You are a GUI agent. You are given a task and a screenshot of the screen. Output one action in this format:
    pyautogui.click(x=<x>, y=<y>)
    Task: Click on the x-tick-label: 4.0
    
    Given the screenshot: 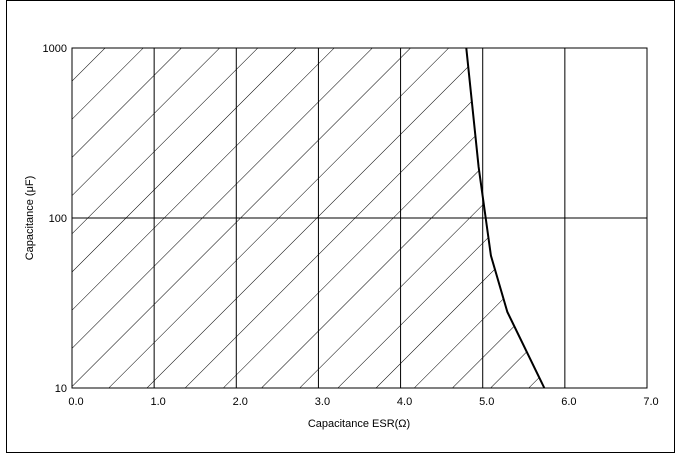 What is the action you would take?
    pyautogui.click(x=404, y=402)
    